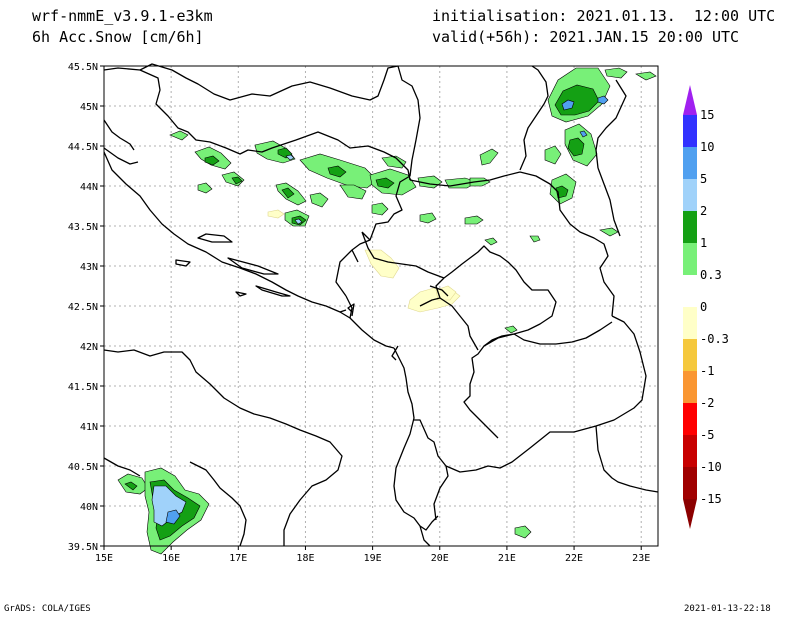 Image resolution: width=800 pixels, height=618 pixels. Describe the element at coordinates (714, 339) in the screenshot. I see `colorbar-label: -0.3` at that location.